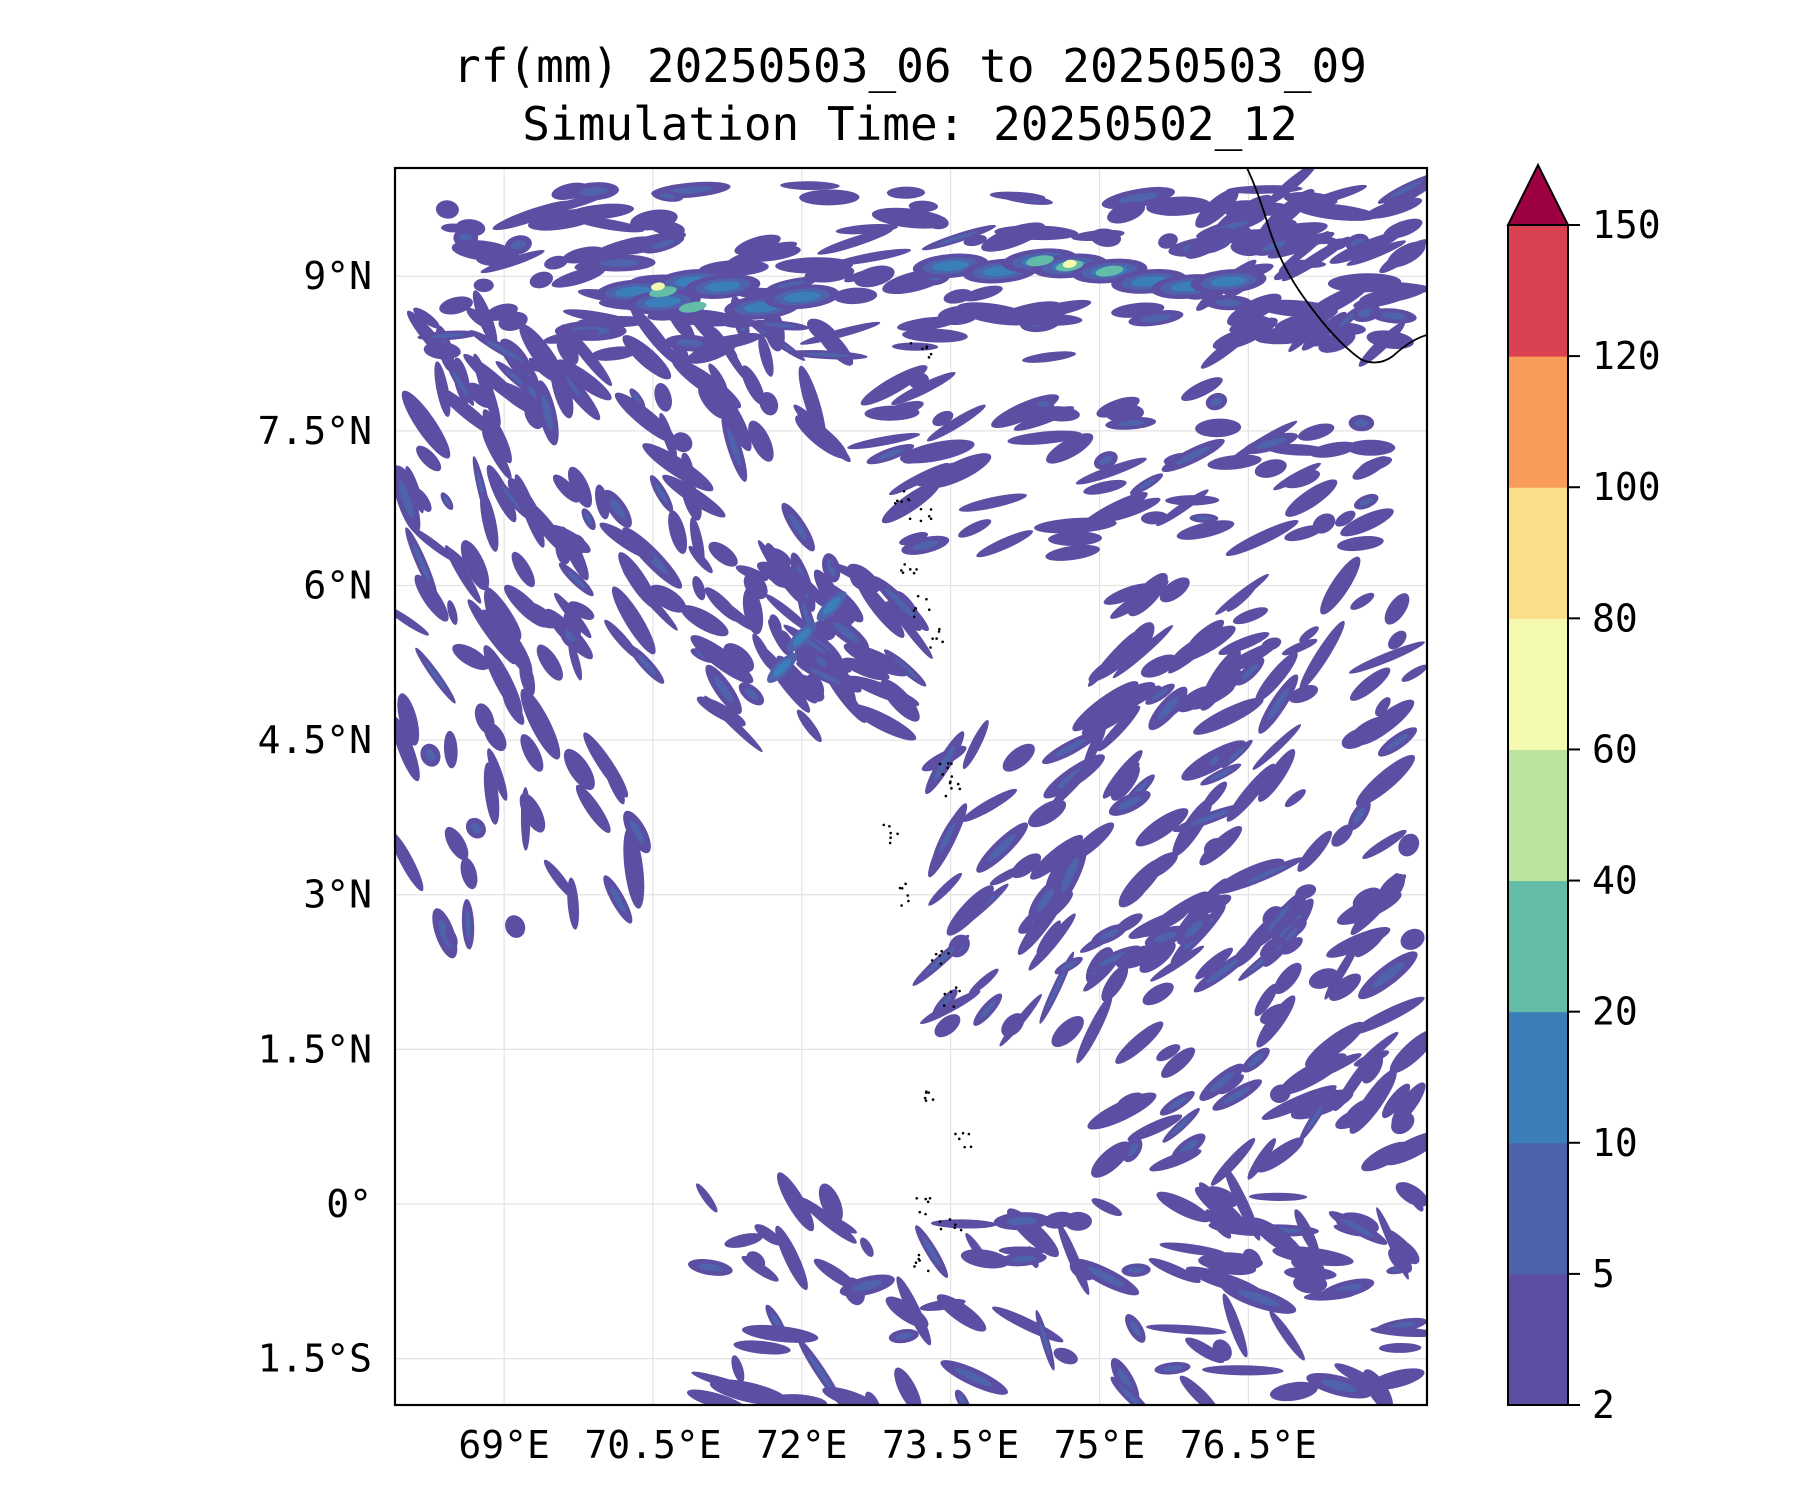  I want to click on colorbar-segment, so click(1538, 291).